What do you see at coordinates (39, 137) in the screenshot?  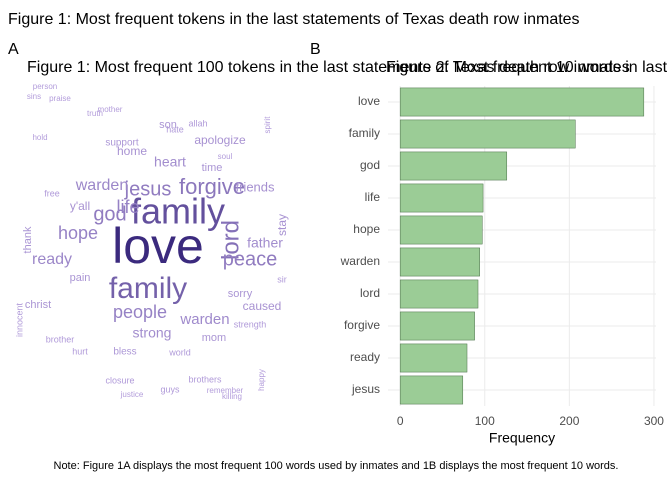 I see `cloud-word: hold` at bounding box center [39, 137].